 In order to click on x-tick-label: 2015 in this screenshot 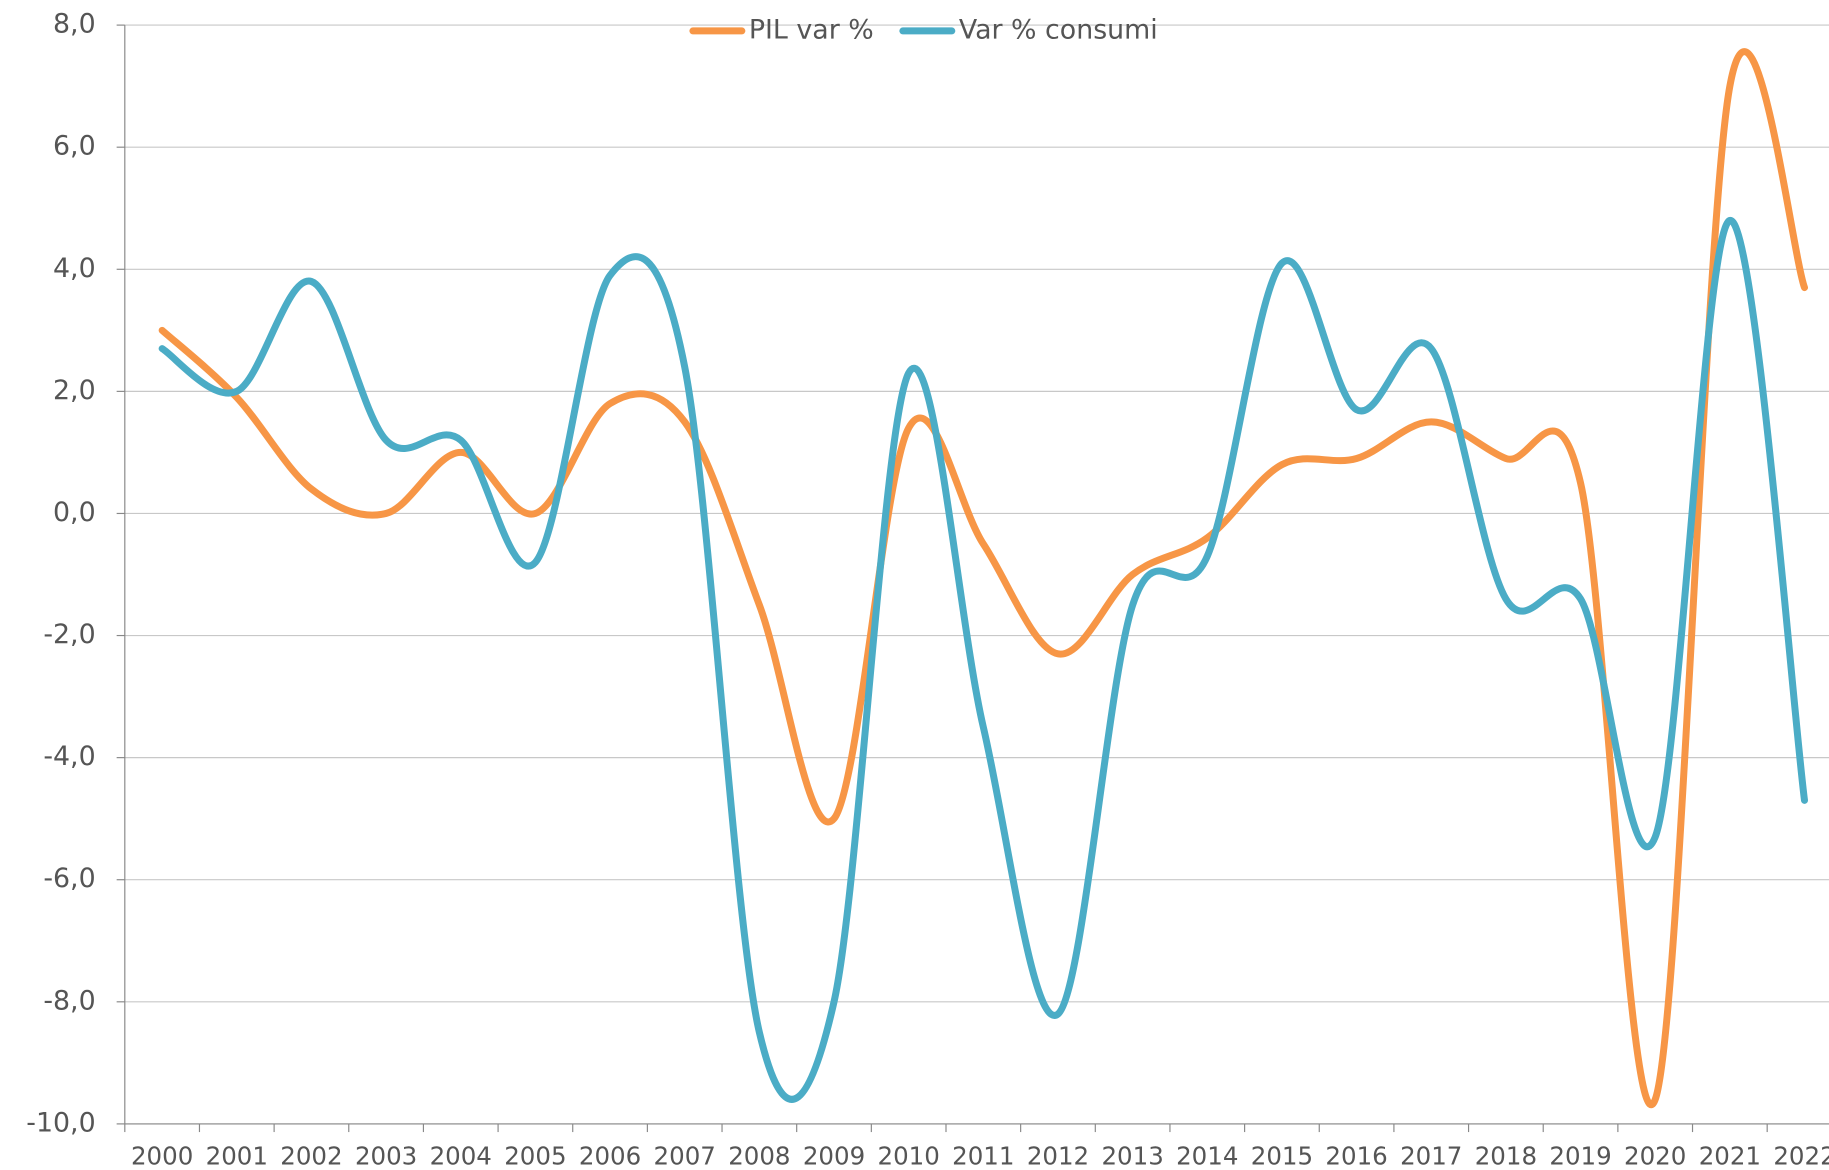, I will do `click(1282, 1156)`.